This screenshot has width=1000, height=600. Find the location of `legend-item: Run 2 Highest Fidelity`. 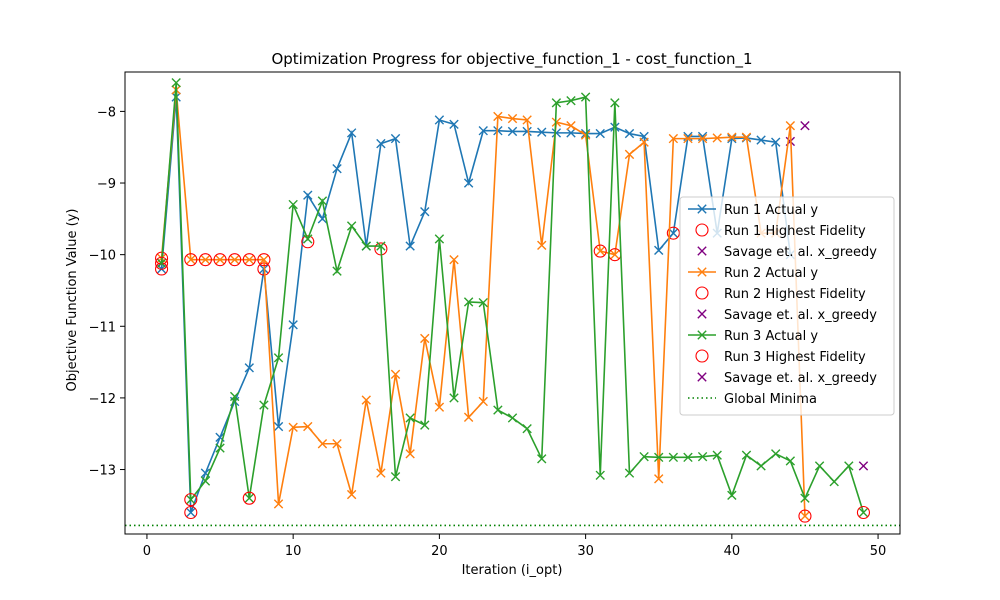

legend-item: Run 2 Highest Fidelity is located at coordinates (780, 294).